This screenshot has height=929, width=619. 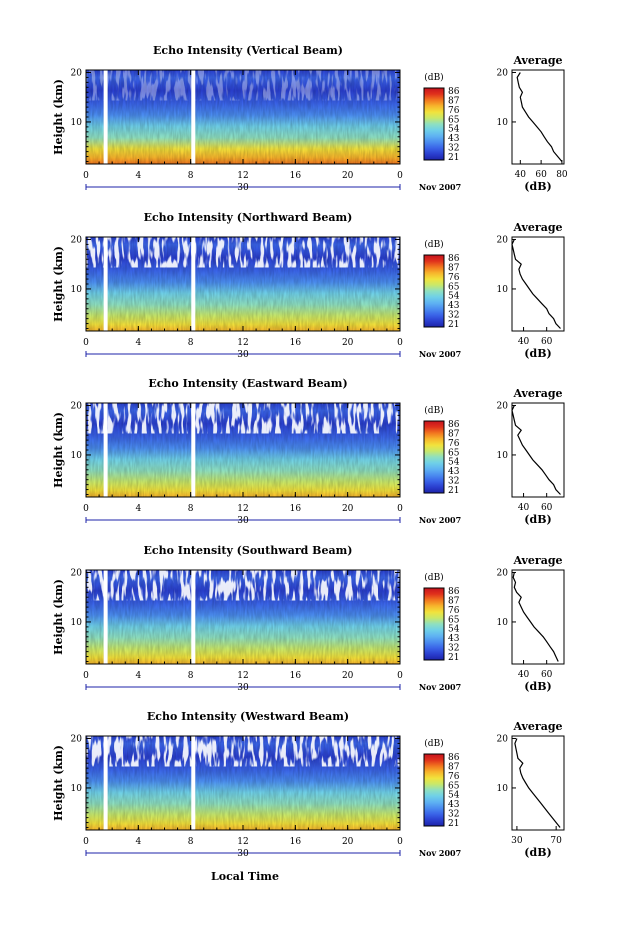 I want to click on panel-title: Echo Intensity (Eastward Beam), so click(x=247, y=383).